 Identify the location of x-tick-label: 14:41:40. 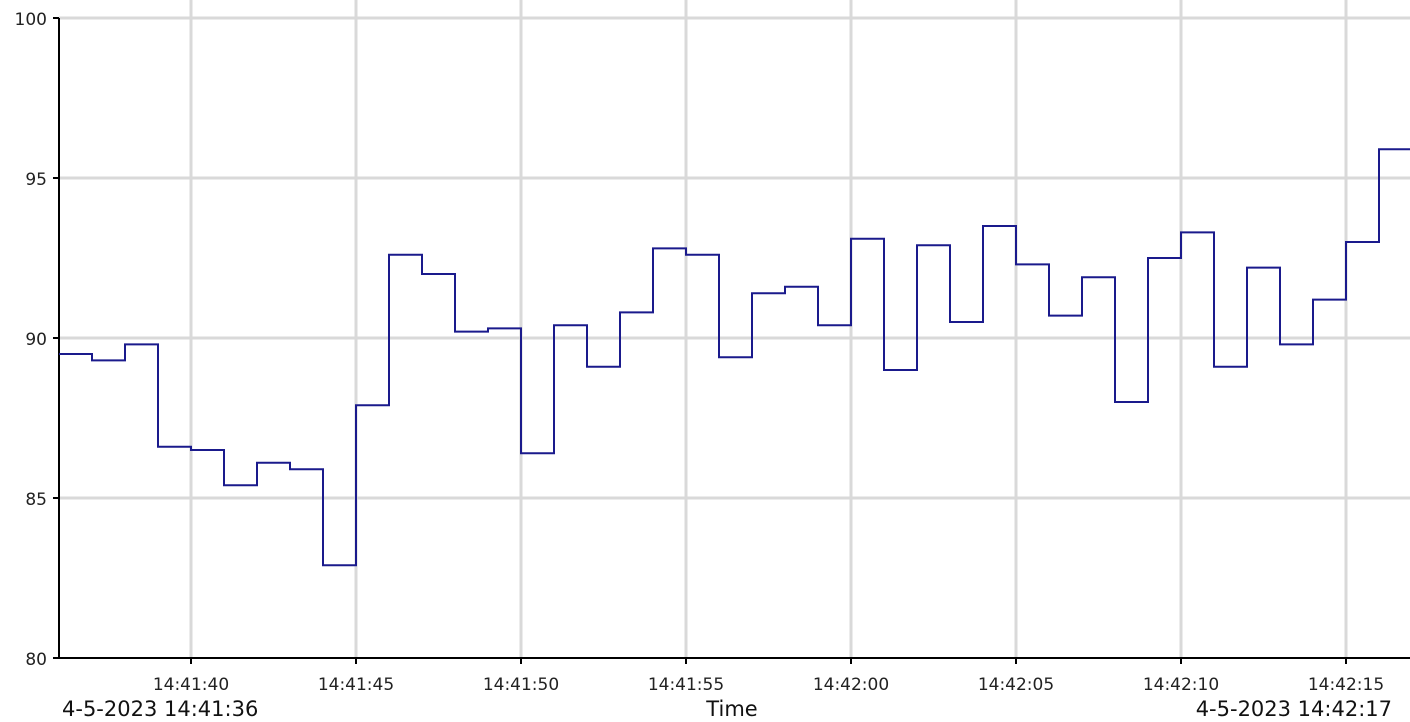
(191, 685).